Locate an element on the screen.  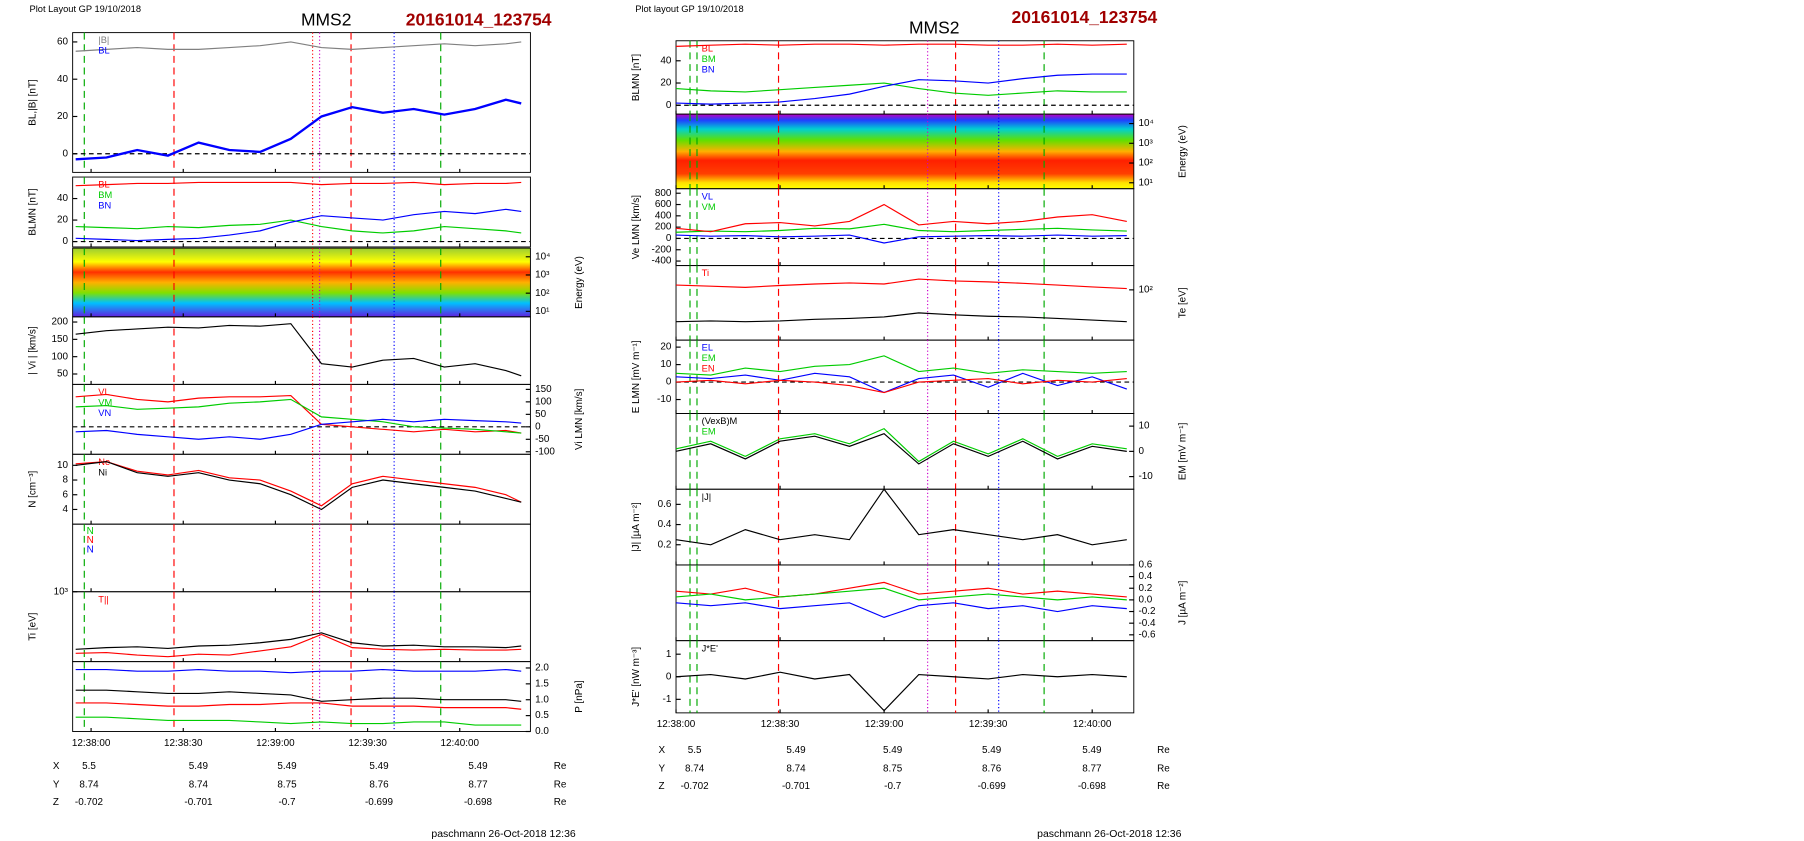
y-axis-label: Te [eV] is located at coordinates (1182, 302).